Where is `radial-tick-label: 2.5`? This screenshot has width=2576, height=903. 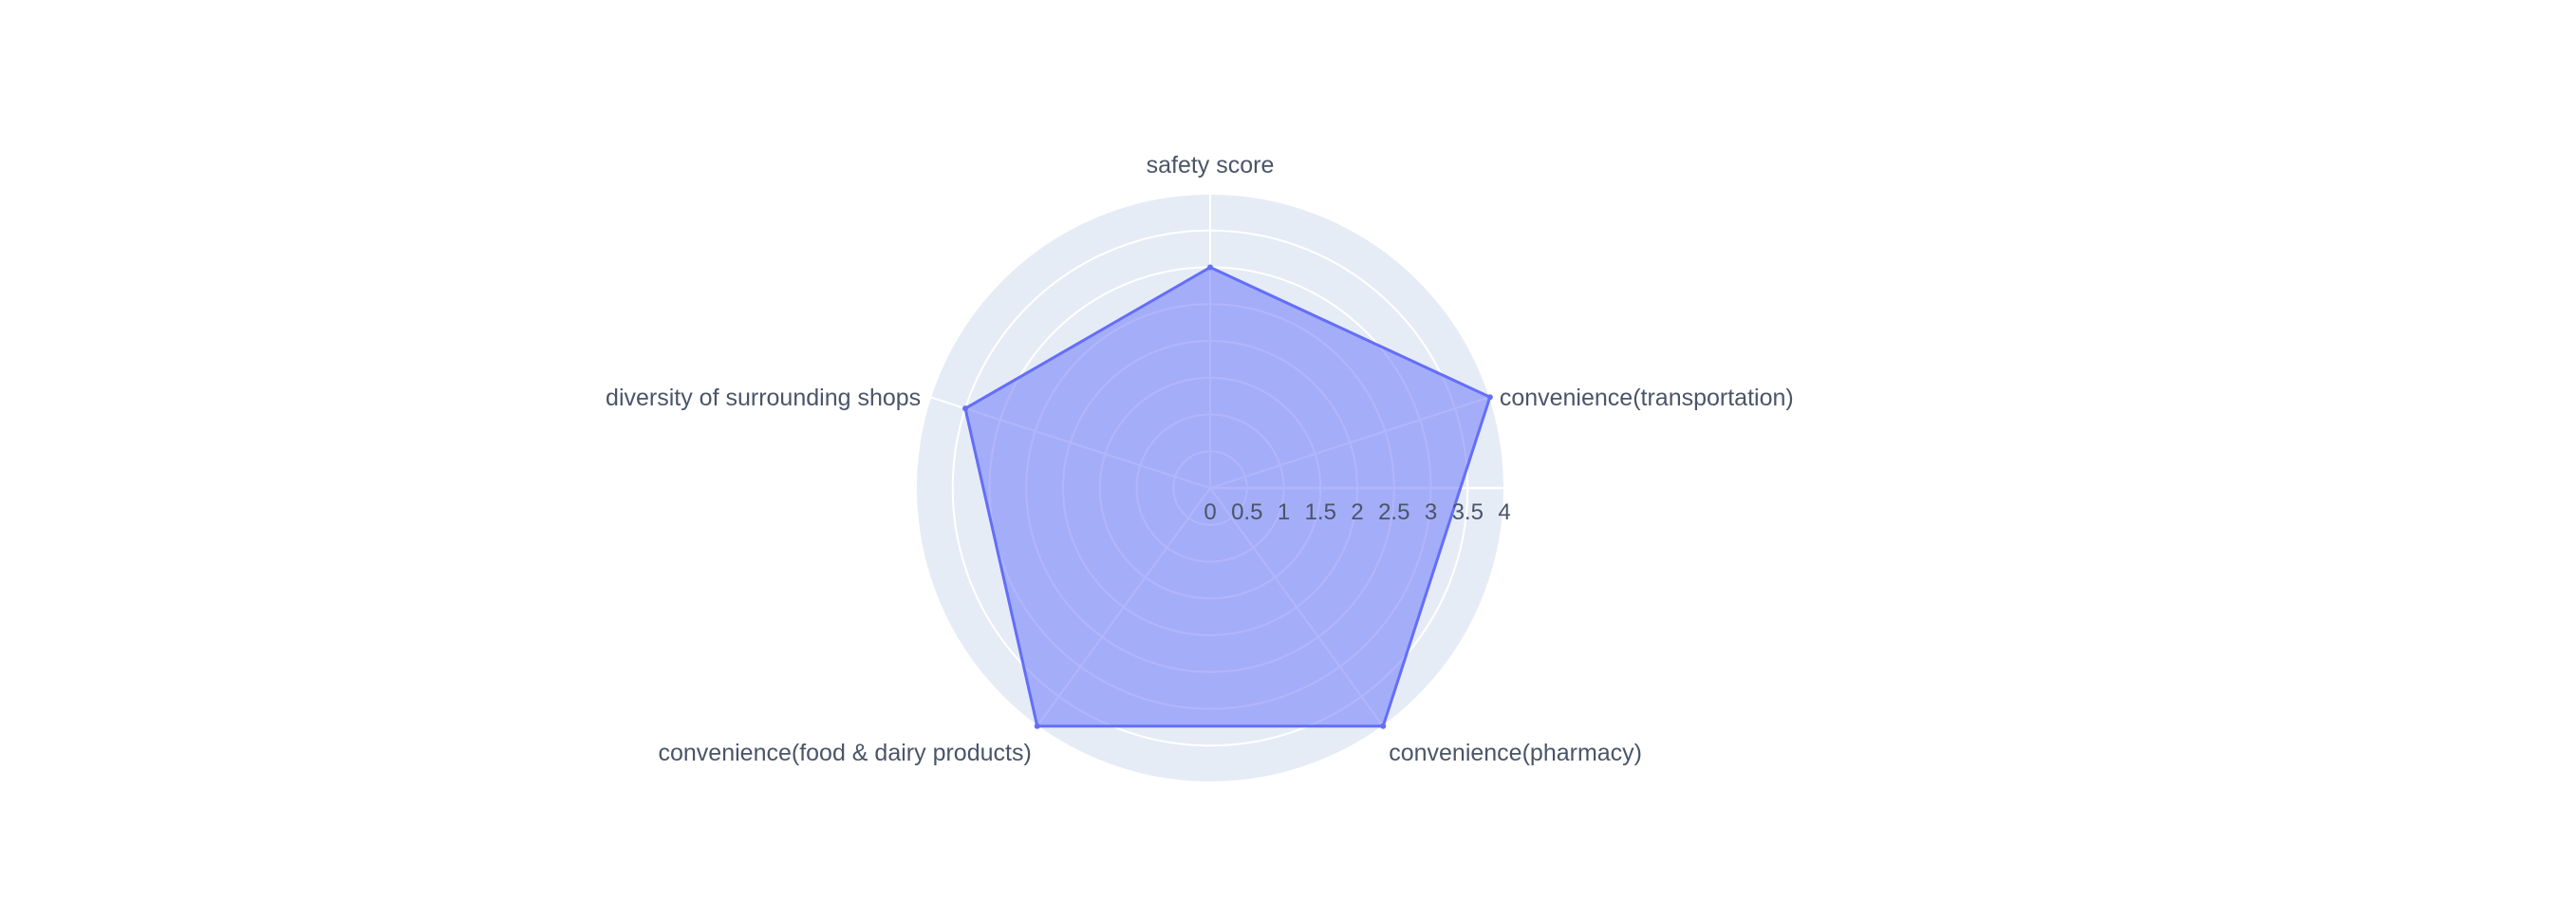 radial-tick-label: 2.5 is located at coordinates (1393, 512).